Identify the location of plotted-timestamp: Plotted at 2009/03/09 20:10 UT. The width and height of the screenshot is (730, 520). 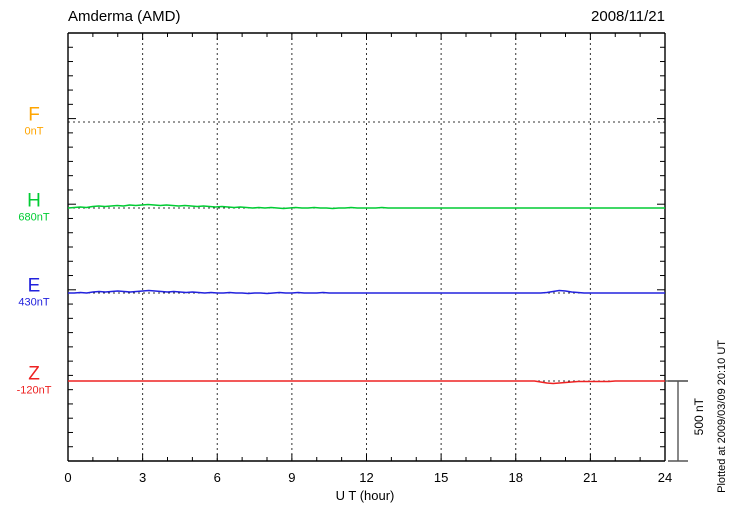
(722, 416).